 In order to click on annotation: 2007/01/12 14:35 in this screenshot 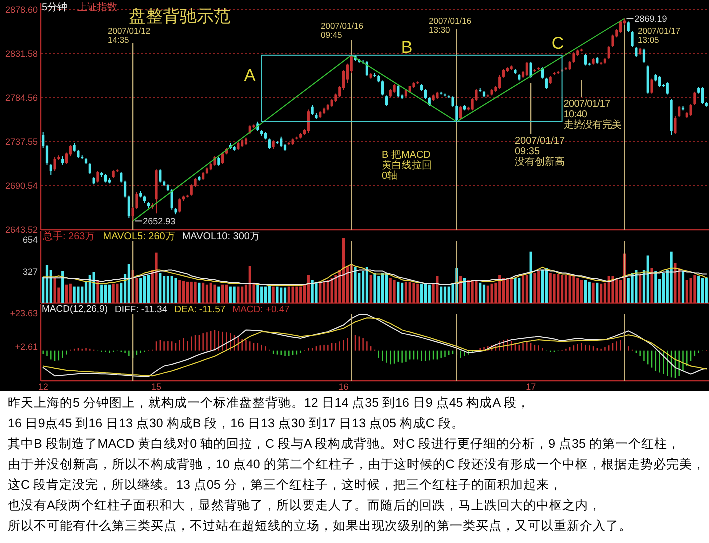, I will do `click(129, 35)`.